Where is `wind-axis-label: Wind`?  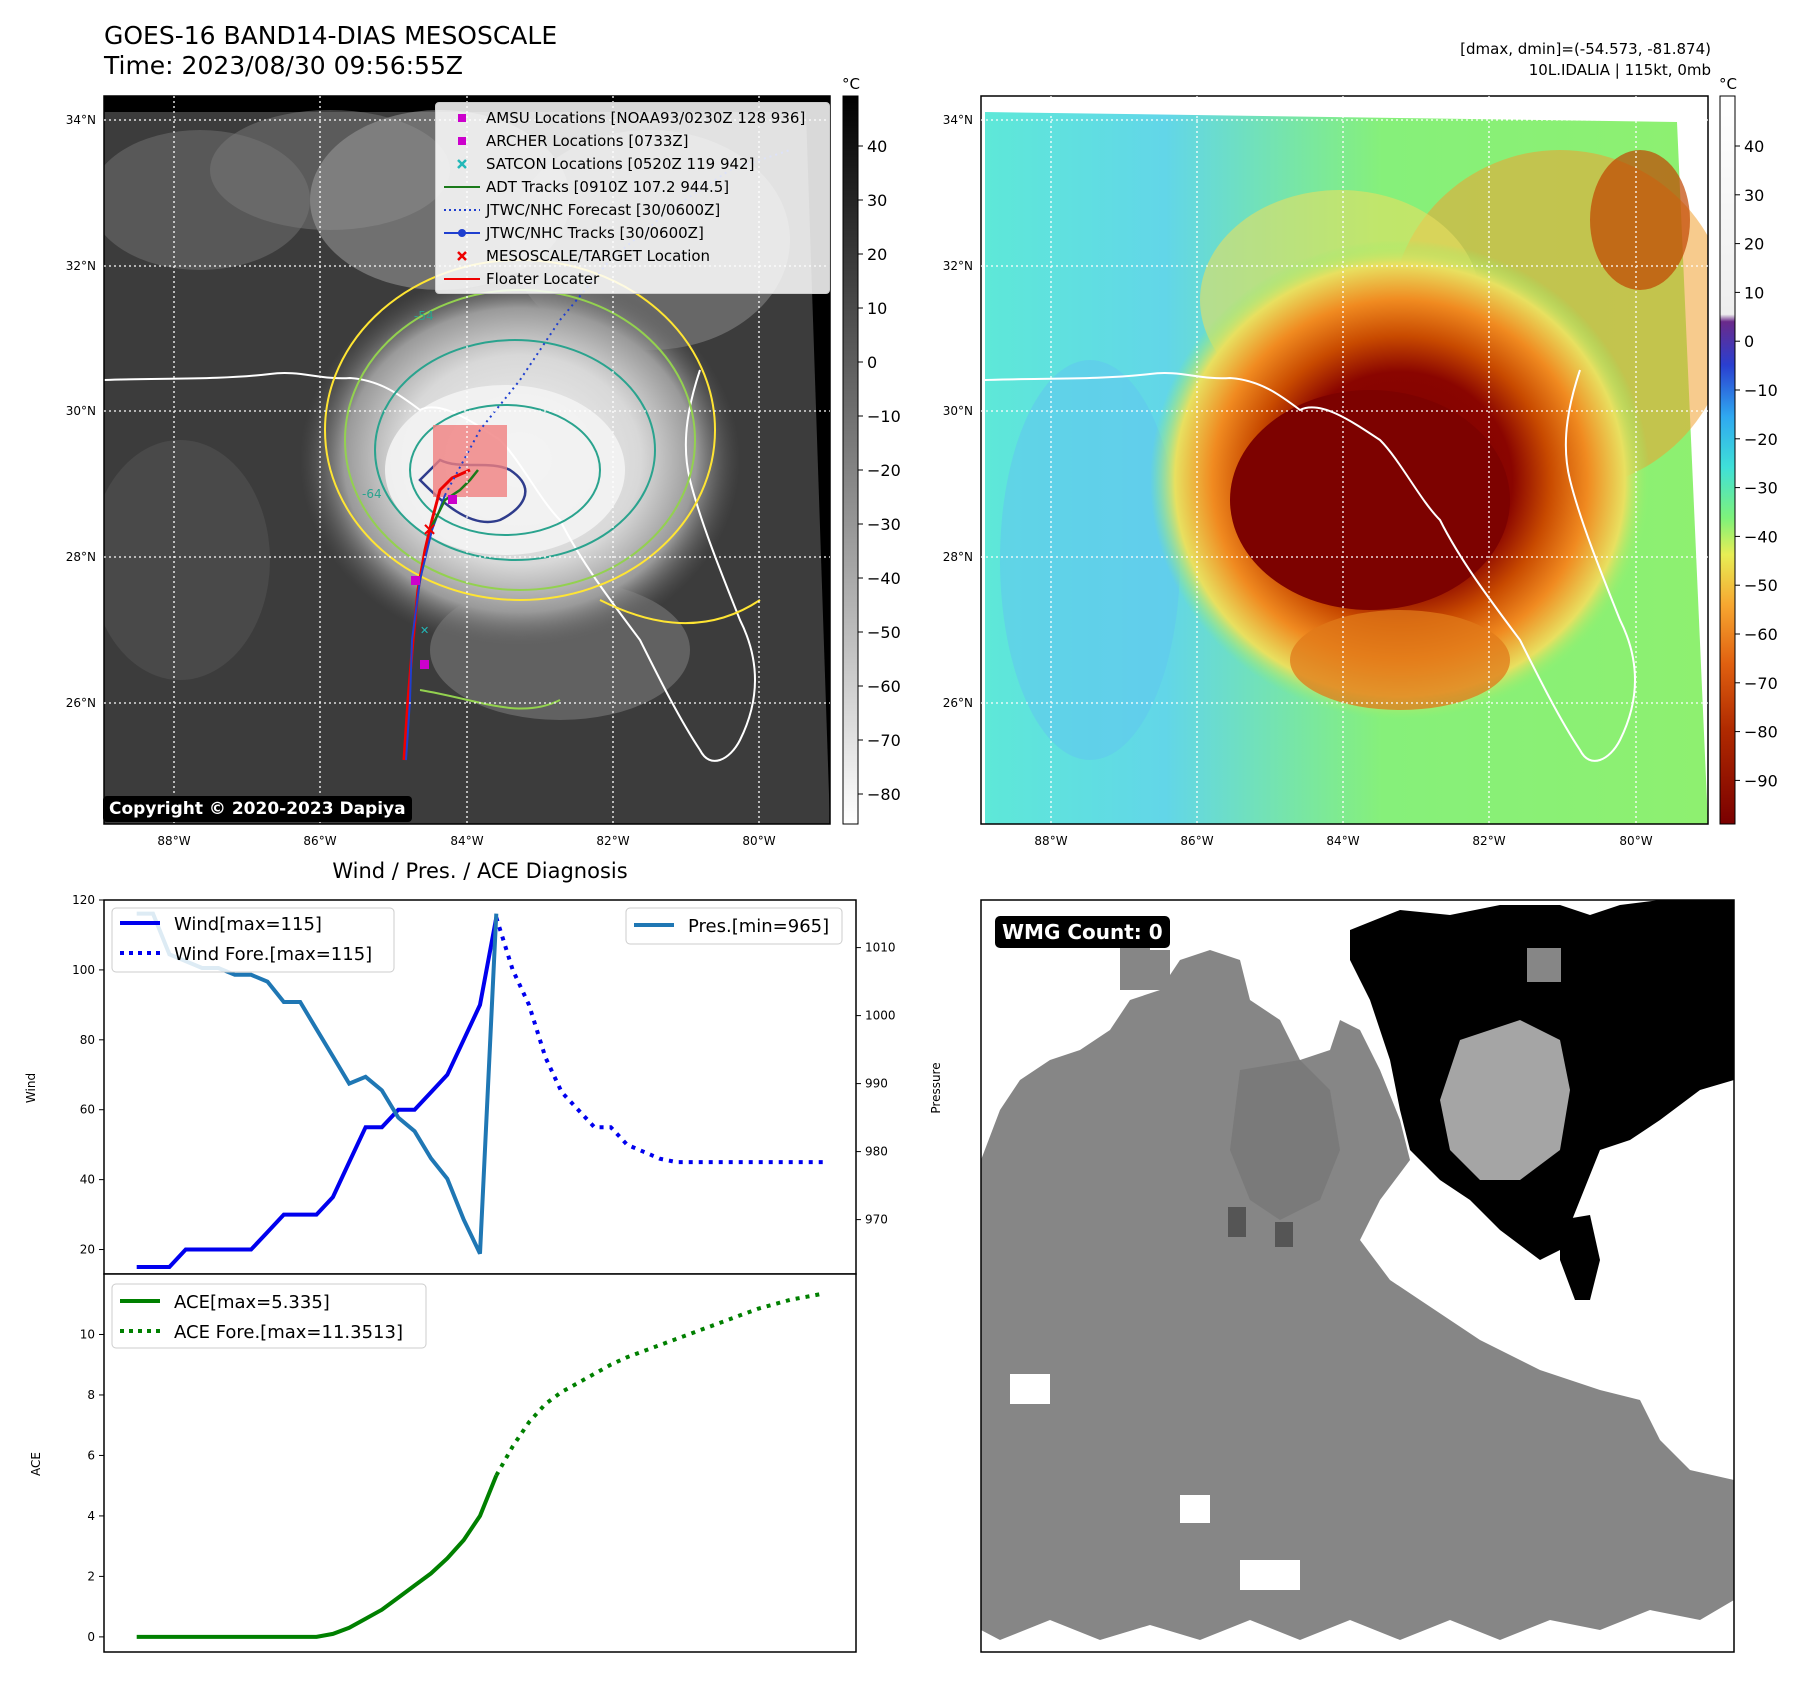
wind-axis-label: Wind is located at coordinates (31, 1088).